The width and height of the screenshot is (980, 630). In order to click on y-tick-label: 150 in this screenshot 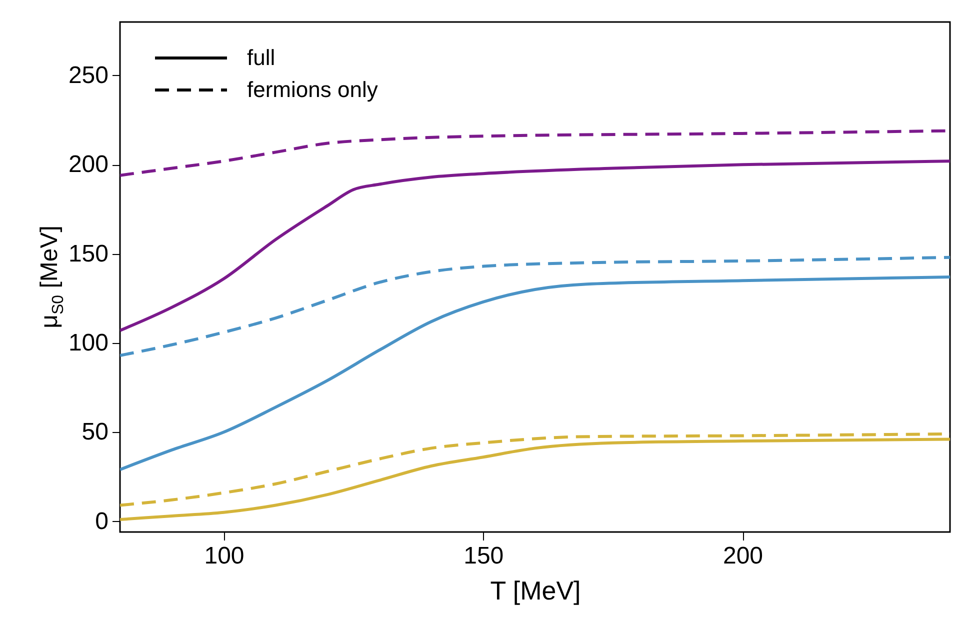, I will do `click(88, 254)`.